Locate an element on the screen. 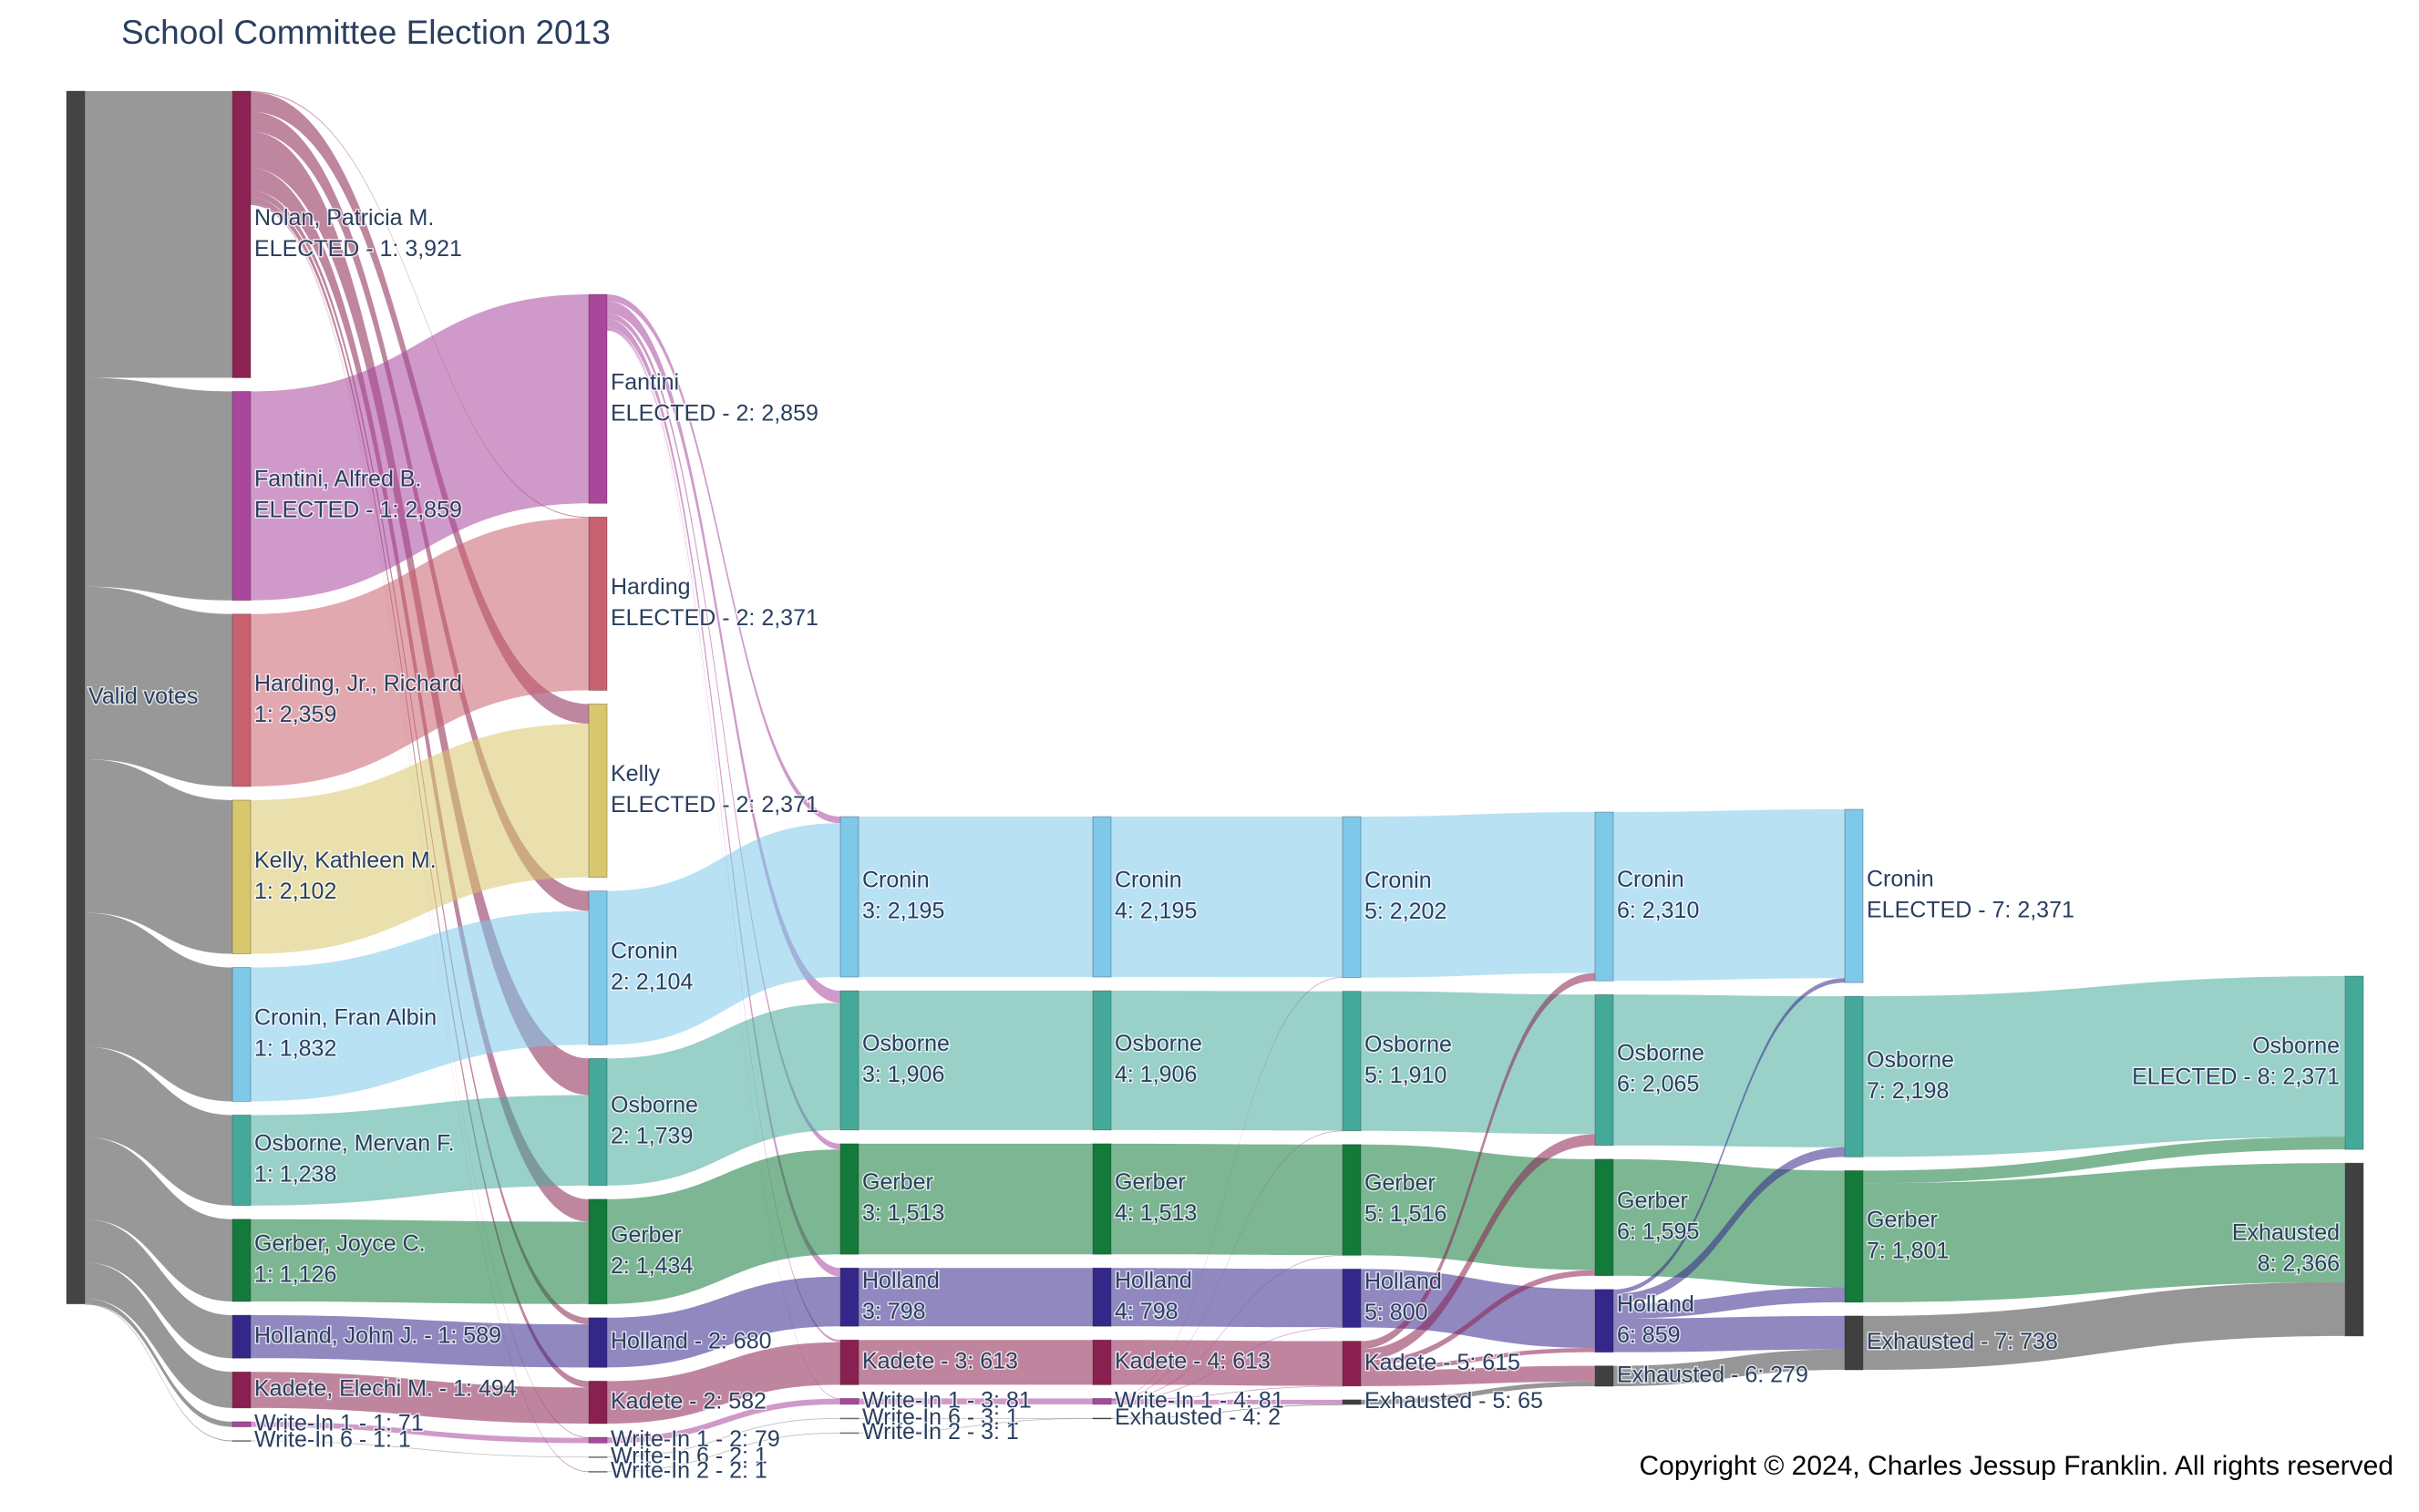 This screenshot has width=2419, height=1512. node-label: Exhausted - 5: 65 is located at coordinates (1453, 1401).